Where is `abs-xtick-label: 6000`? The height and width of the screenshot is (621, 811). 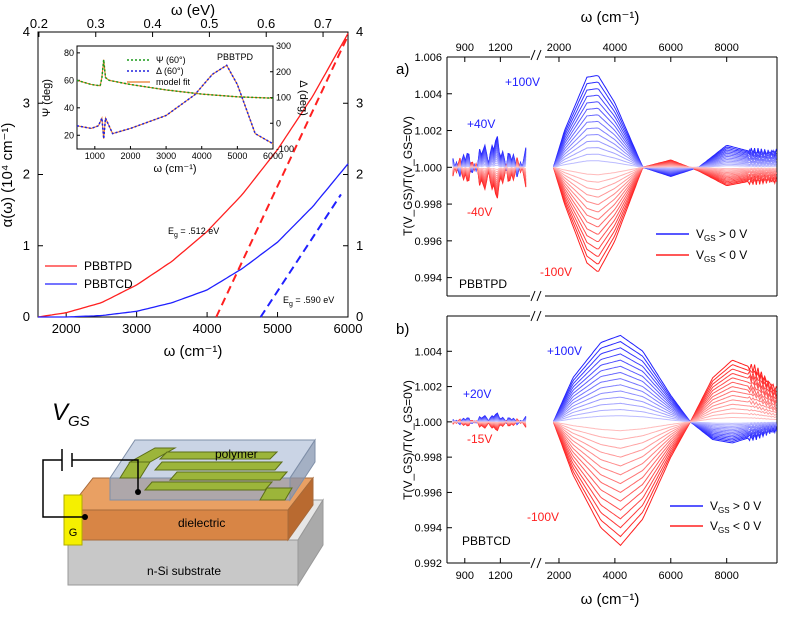
abs-xtick-label: 6000 is located at coordinates (348, 328).